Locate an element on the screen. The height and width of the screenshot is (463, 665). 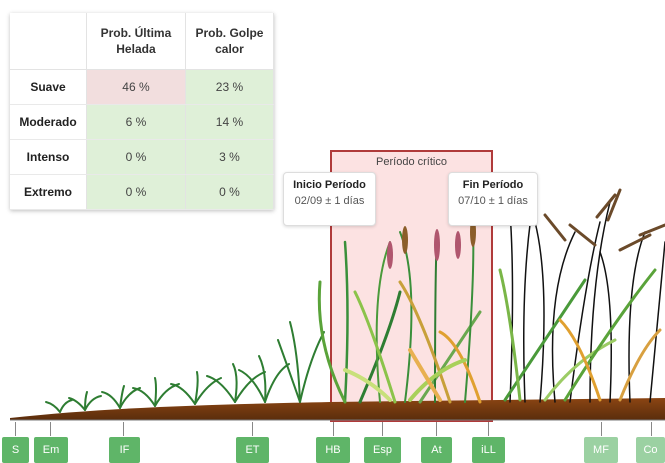
stage-button-mf: MF is located at coordinates (601, 450).